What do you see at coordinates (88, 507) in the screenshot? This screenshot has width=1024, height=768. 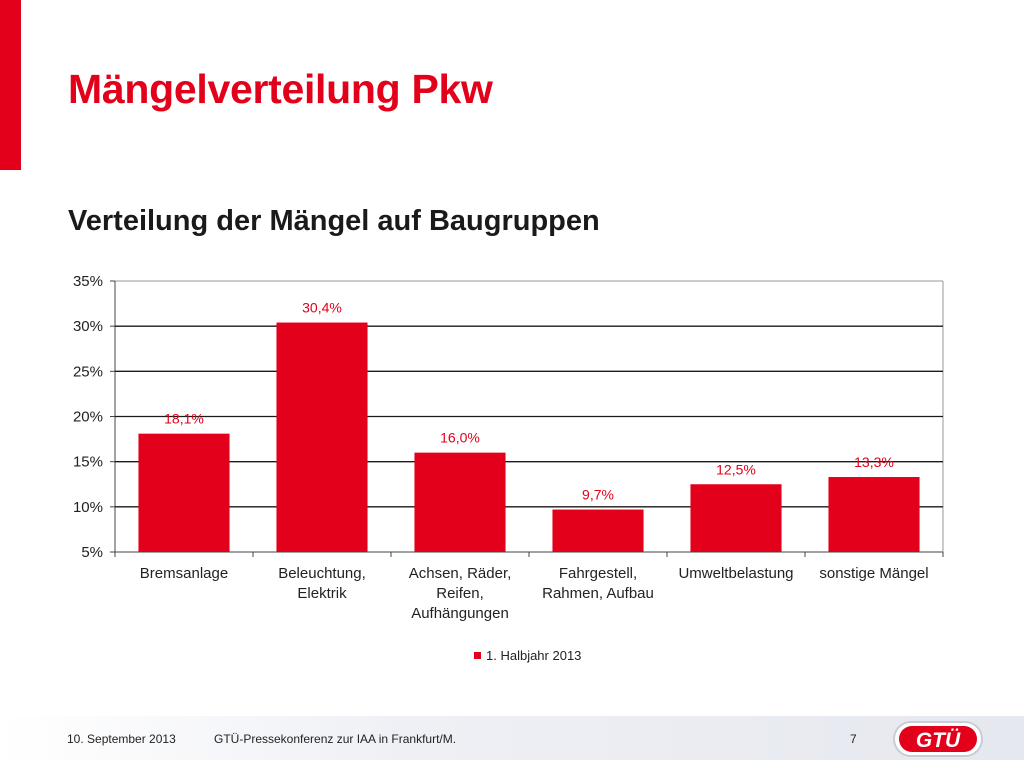 I see `y-tick-label: 10%` at bounding box center [88, 507].